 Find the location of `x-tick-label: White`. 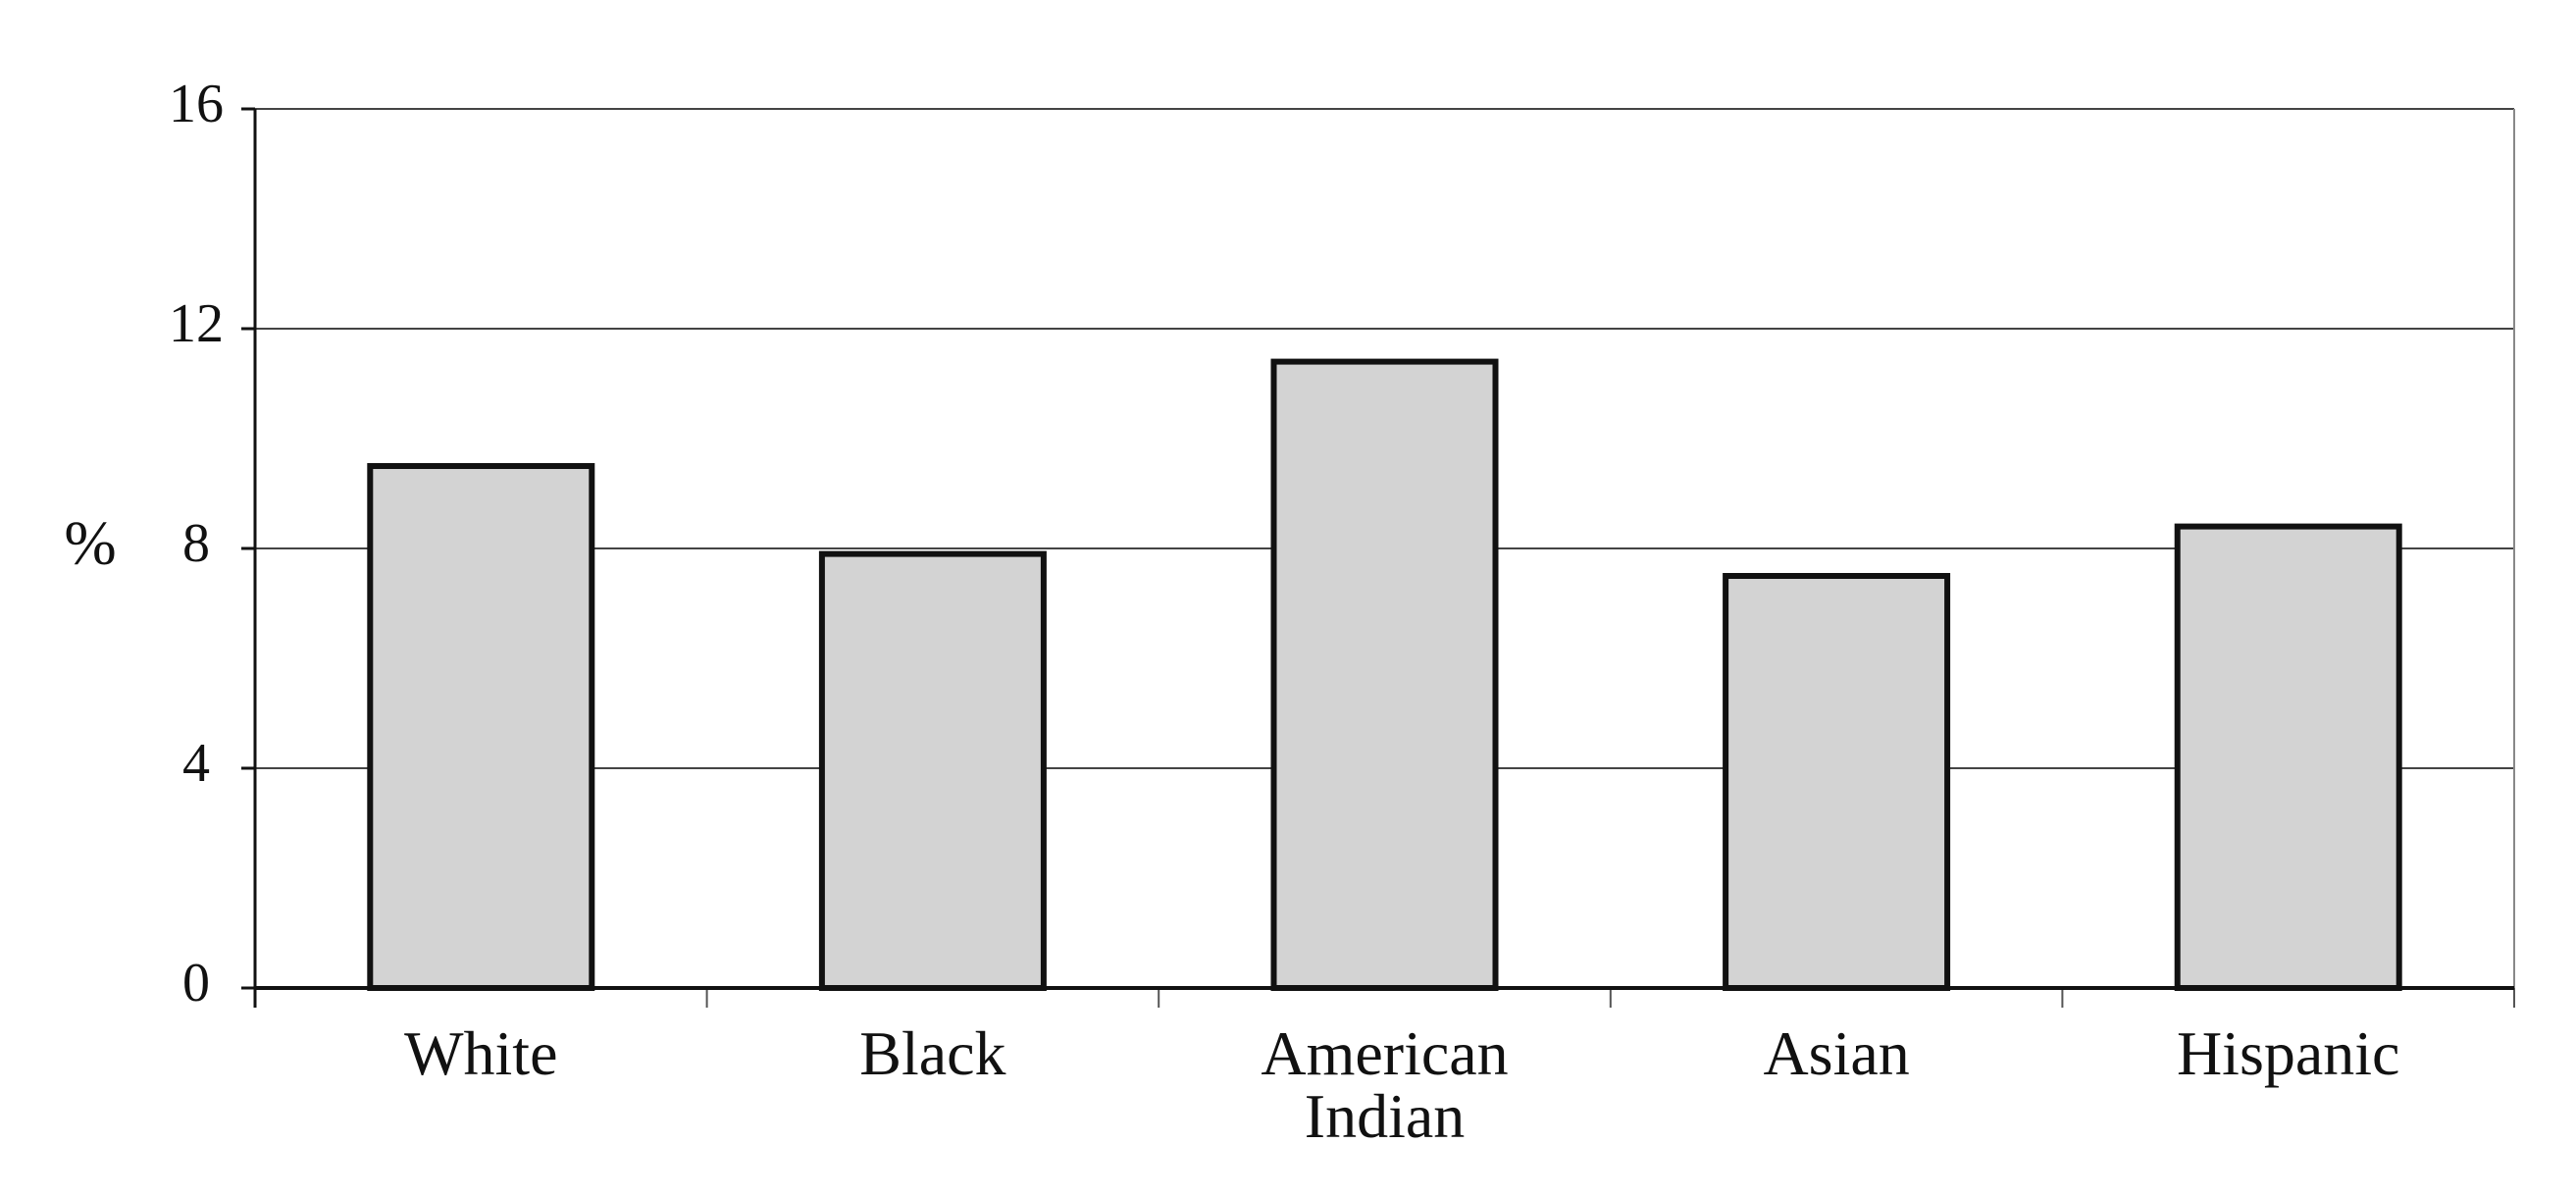

x-tick-label: White is located at coordinates (481, 1053).